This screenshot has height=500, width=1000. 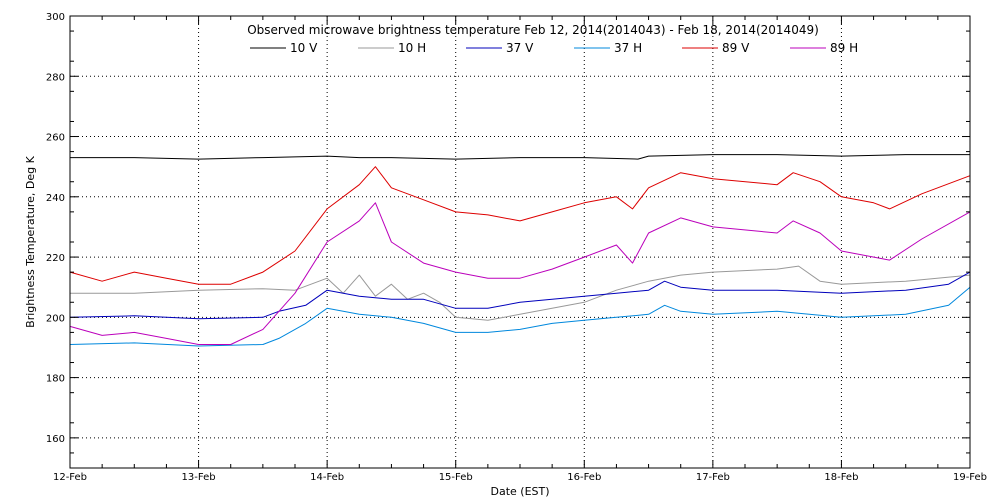 I want to click on y-tick-label: 260, so click(x=55, y=138).